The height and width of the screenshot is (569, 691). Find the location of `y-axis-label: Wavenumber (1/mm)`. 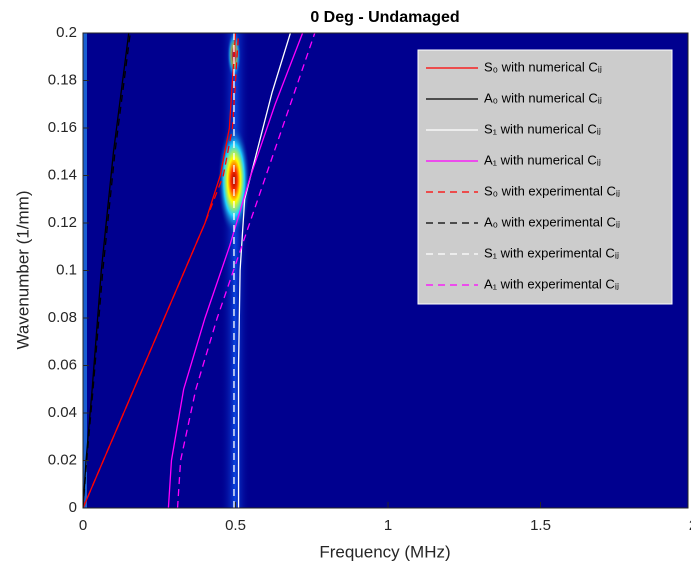

y-axis-label: Wavenumber (1/mm) is located at coordinates (22, 269).